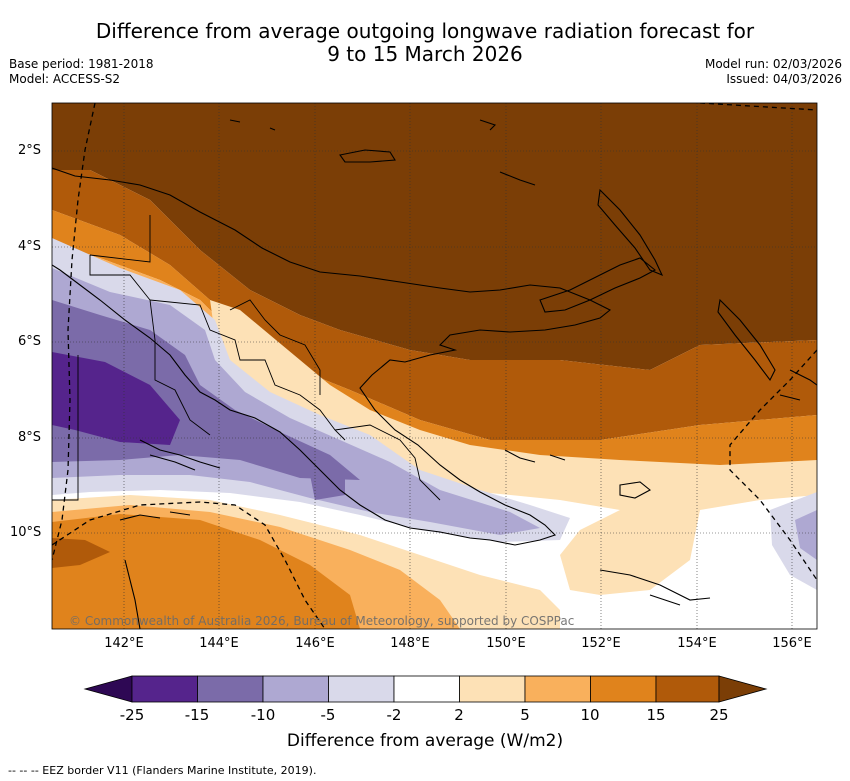 Image resolution: width=850 pixels, height=781 pixels. Describe the element at coordinates (656, 715) in the screenshot. I see `colorbar-tick: 15` at that location.